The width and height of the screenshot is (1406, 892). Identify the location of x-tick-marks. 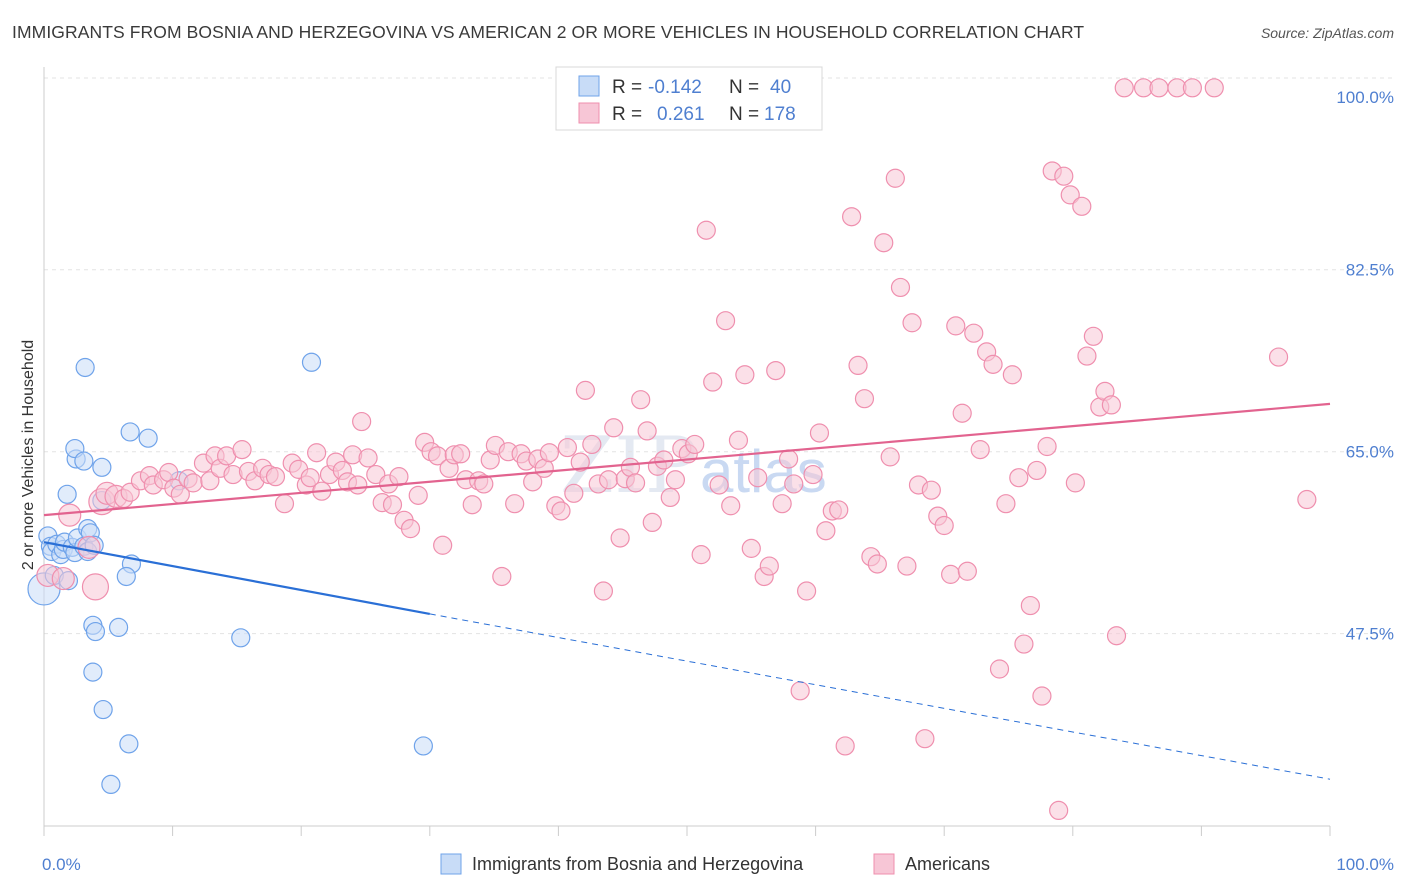
(687, 831).